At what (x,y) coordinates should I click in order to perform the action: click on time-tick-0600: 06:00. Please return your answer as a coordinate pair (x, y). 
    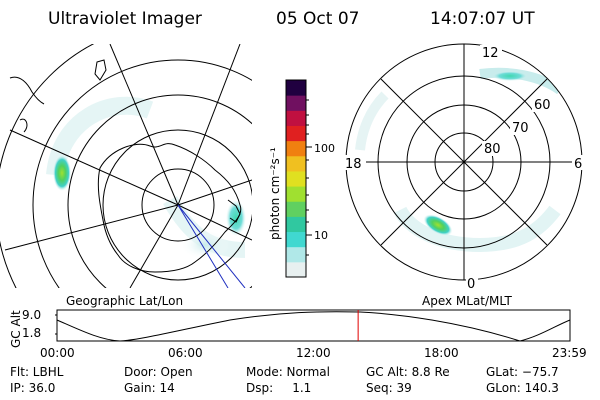
    Looking at the image, I should click on (185, 353).